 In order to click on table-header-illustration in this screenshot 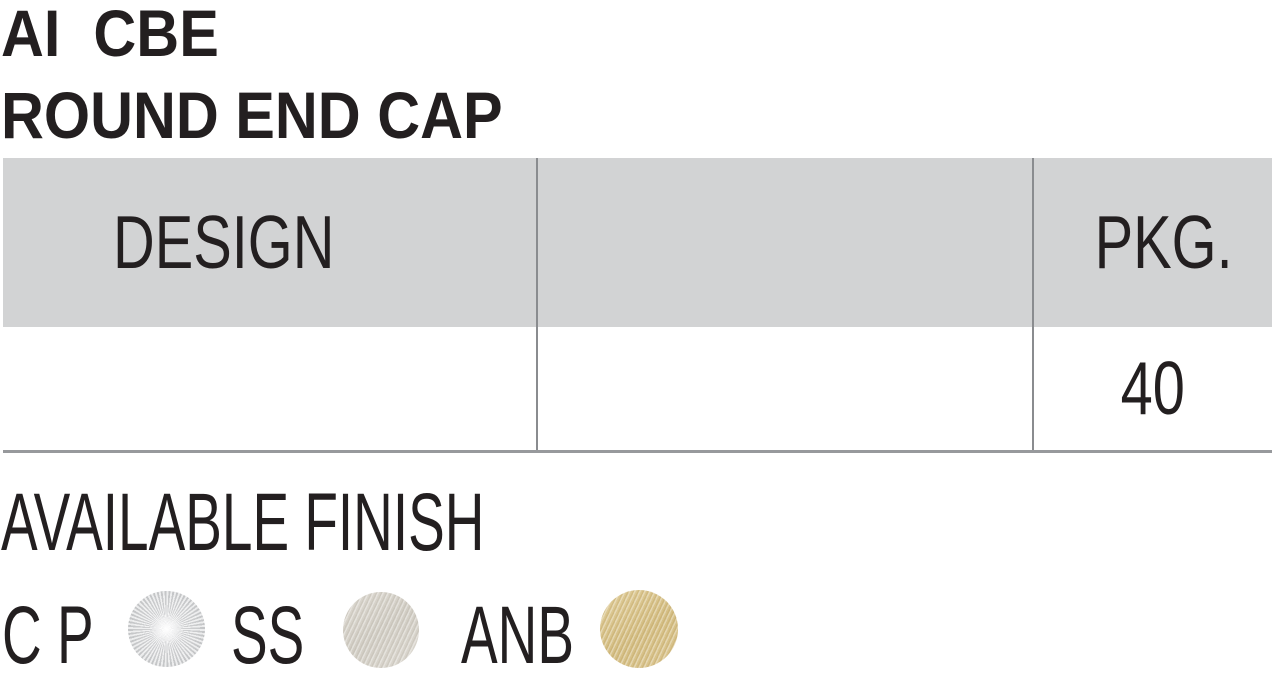, I will do `click(820, 242)`.